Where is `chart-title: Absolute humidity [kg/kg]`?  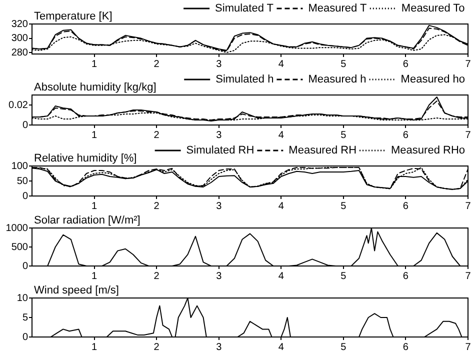 chart-title: Absolute humidity [kg/kg] is located at coordinates (95, 88).